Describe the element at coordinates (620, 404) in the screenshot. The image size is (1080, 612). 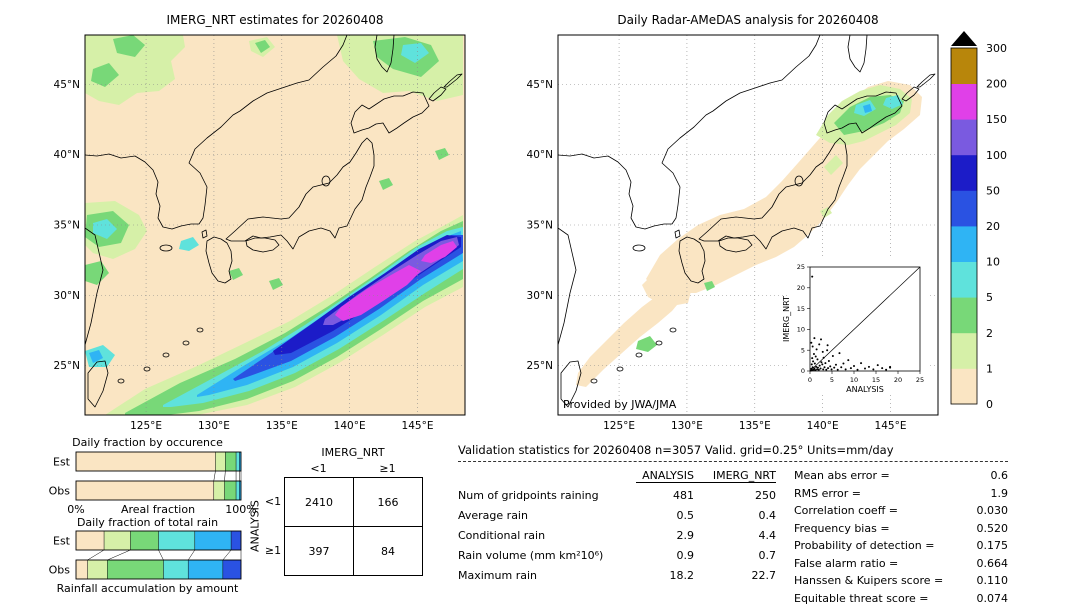
I see `map-credit: Provided by JWA/JMA` at that location.